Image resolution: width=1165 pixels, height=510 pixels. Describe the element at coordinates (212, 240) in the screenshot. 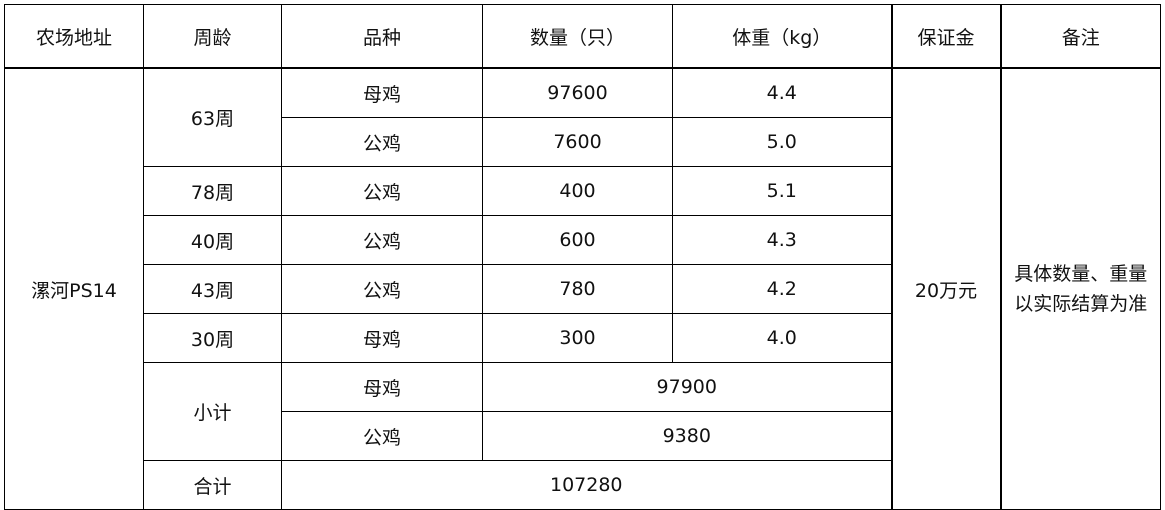

I see `age-cell: 40周` at that location.